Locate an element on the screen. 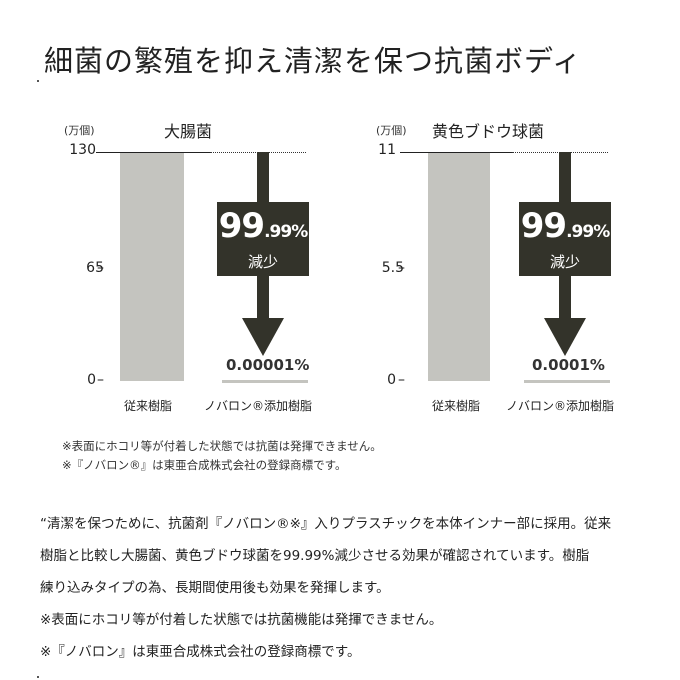  remaining-value: 0.00001% is located at coordinates (268, 365).